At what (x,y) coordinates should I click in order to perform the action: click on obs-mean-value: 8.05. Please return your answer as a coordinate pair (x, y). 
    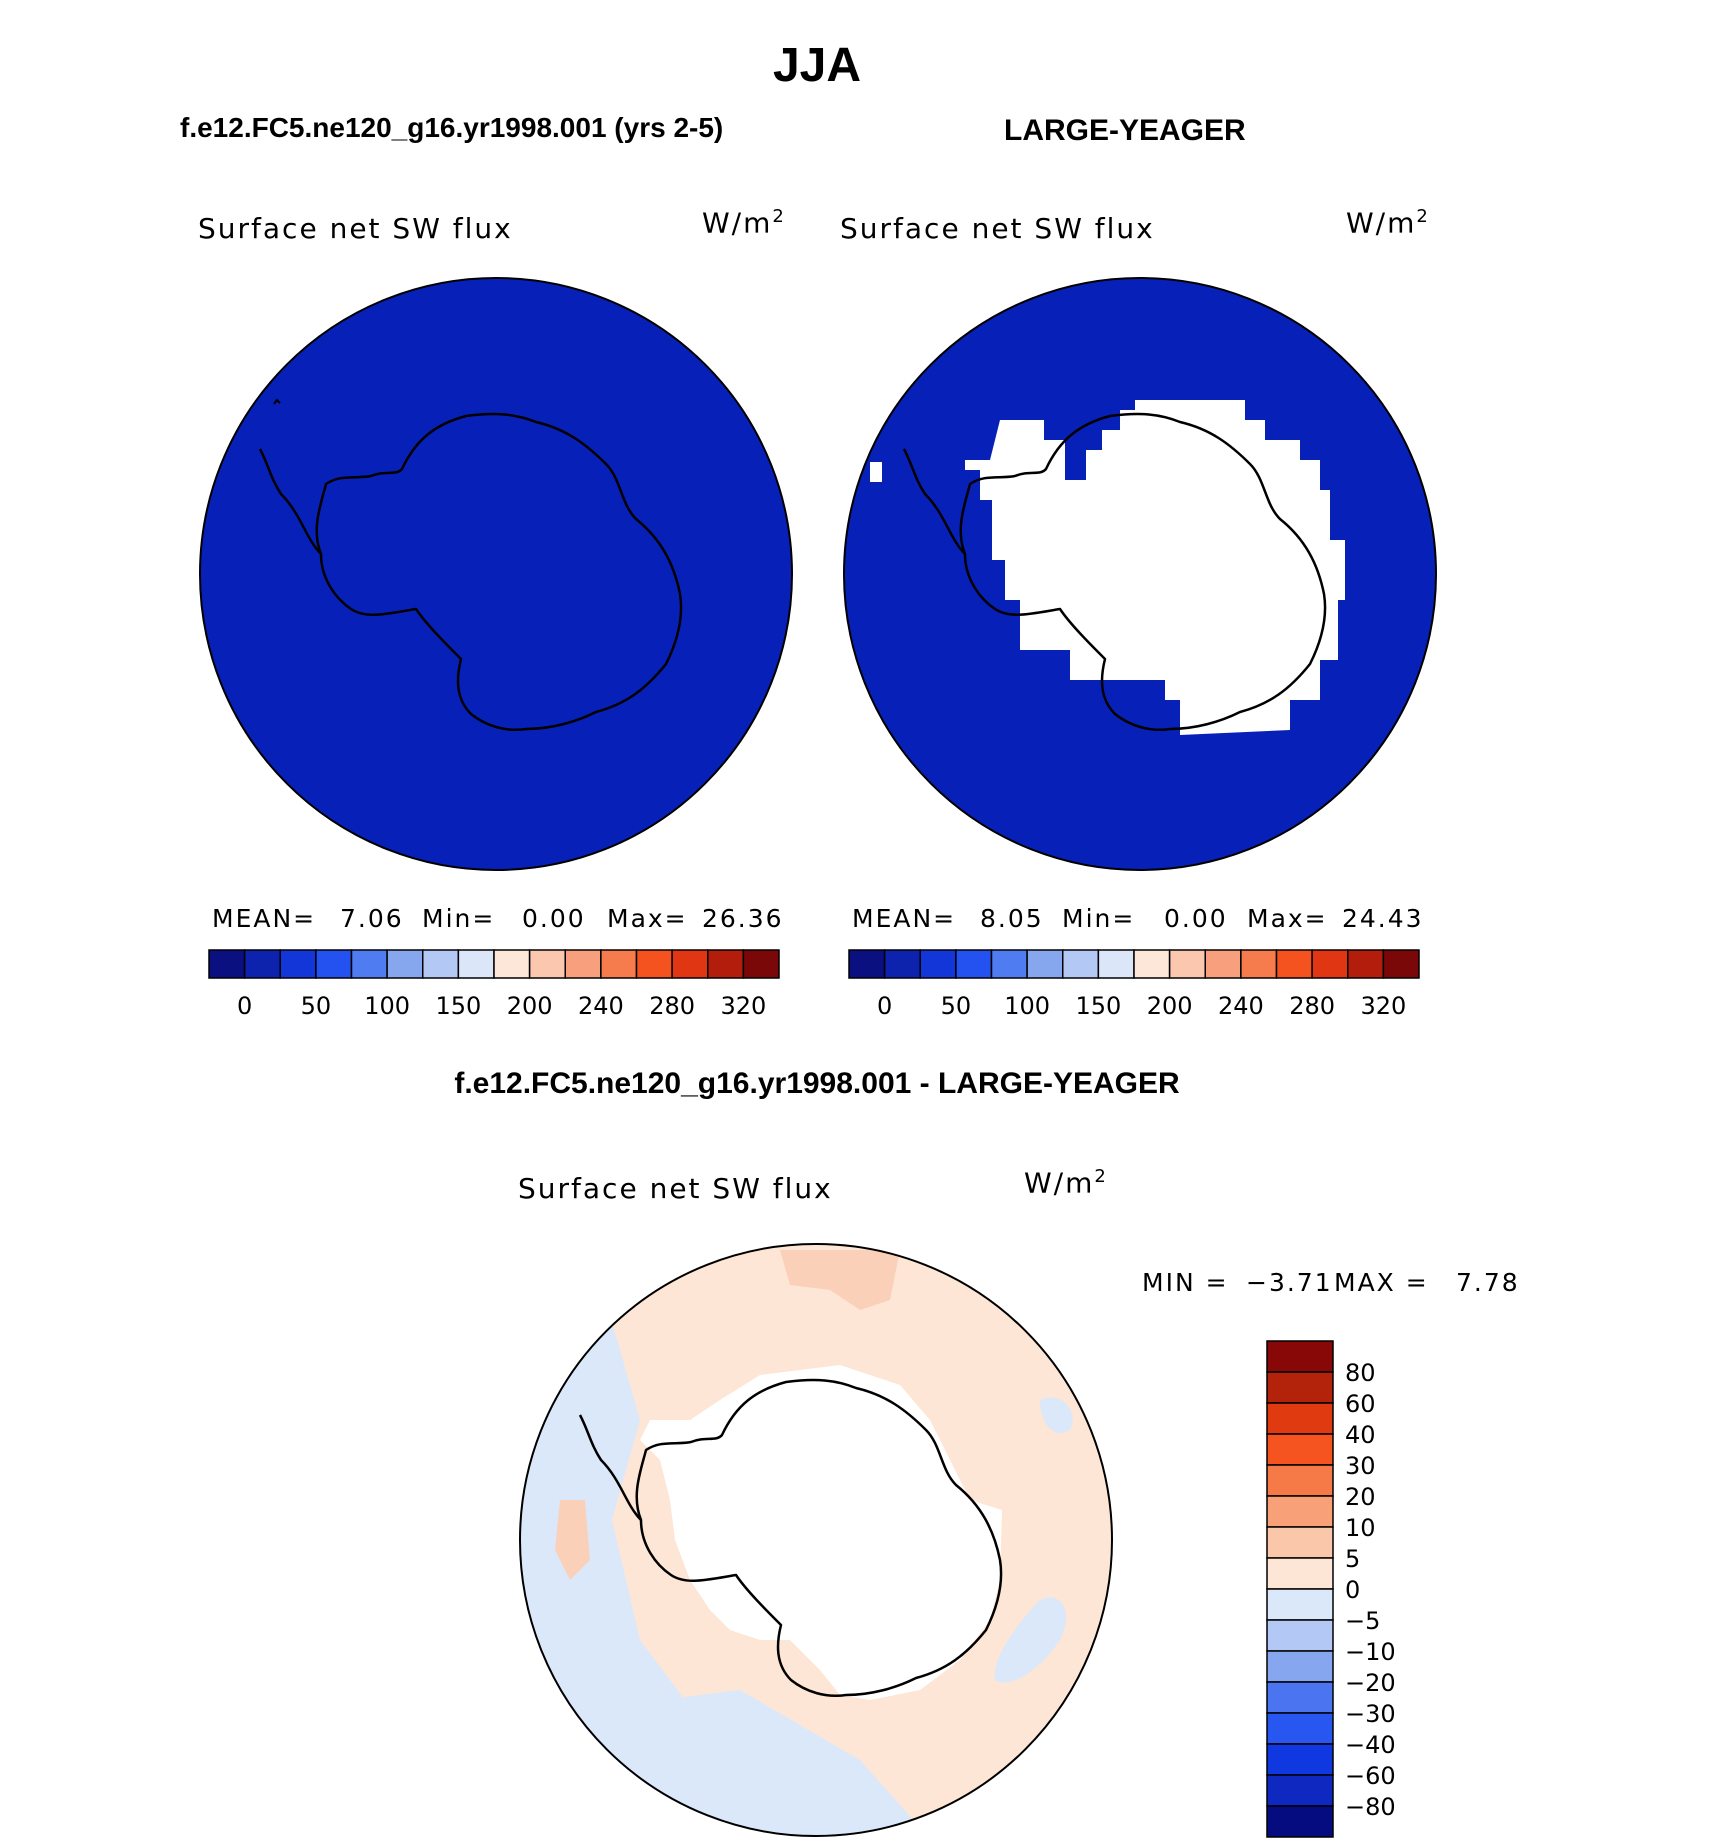
    Looking at the image, I should click on (1012, 918).